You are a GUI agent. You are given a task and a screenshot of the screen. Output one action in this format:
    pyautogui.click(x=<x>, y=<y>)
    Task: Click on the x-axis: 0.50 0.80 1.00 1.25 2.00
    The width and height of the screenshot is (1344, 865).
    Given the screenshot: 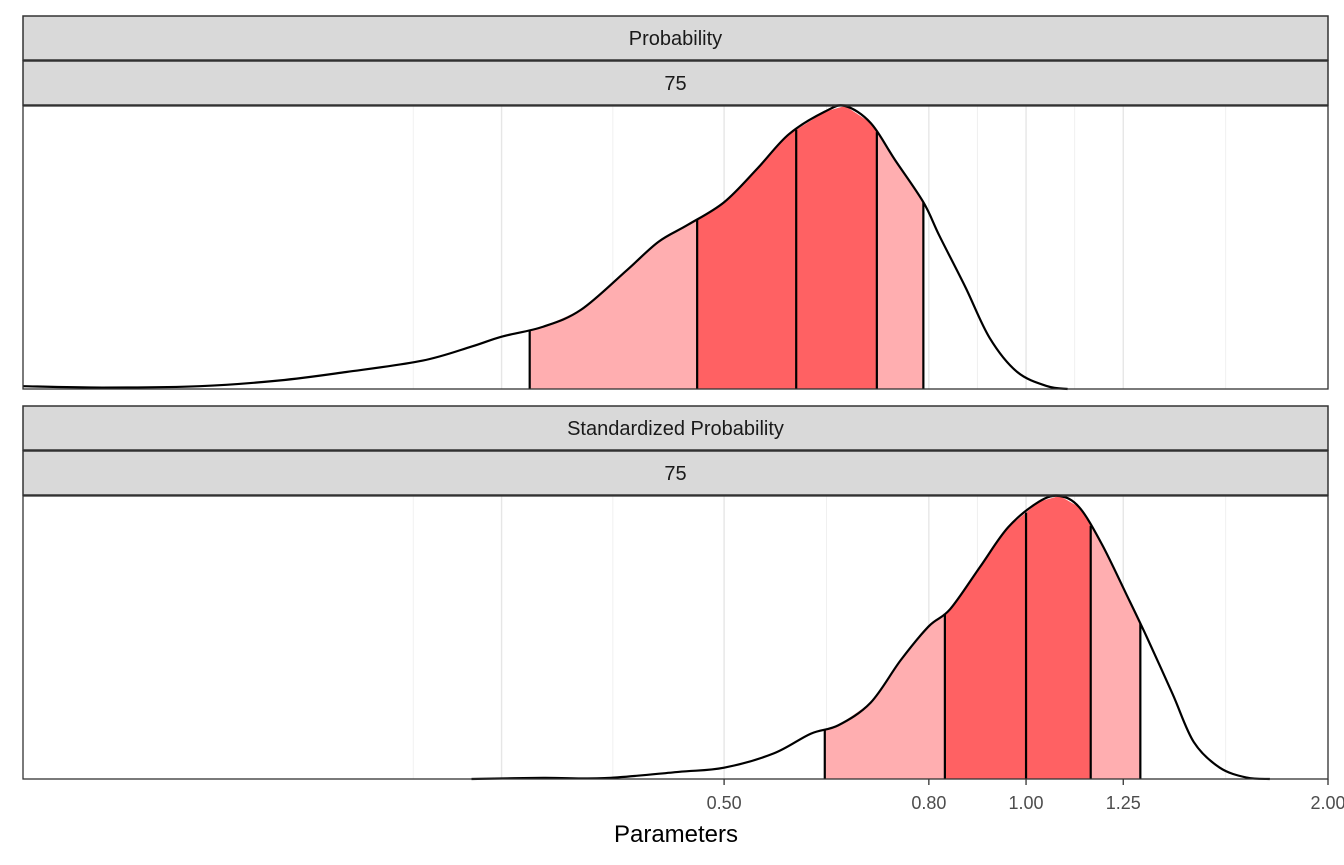 What is the action you would take?
    pyautogui.click(x=1025, y=796)
    